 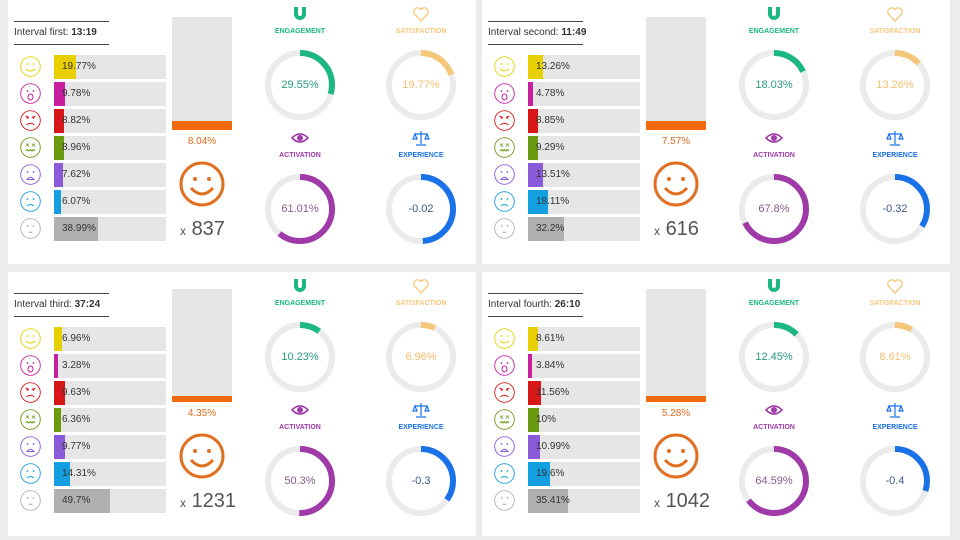 I want to click on emotion-bar: 14.31%, so click(x=110, y=474).